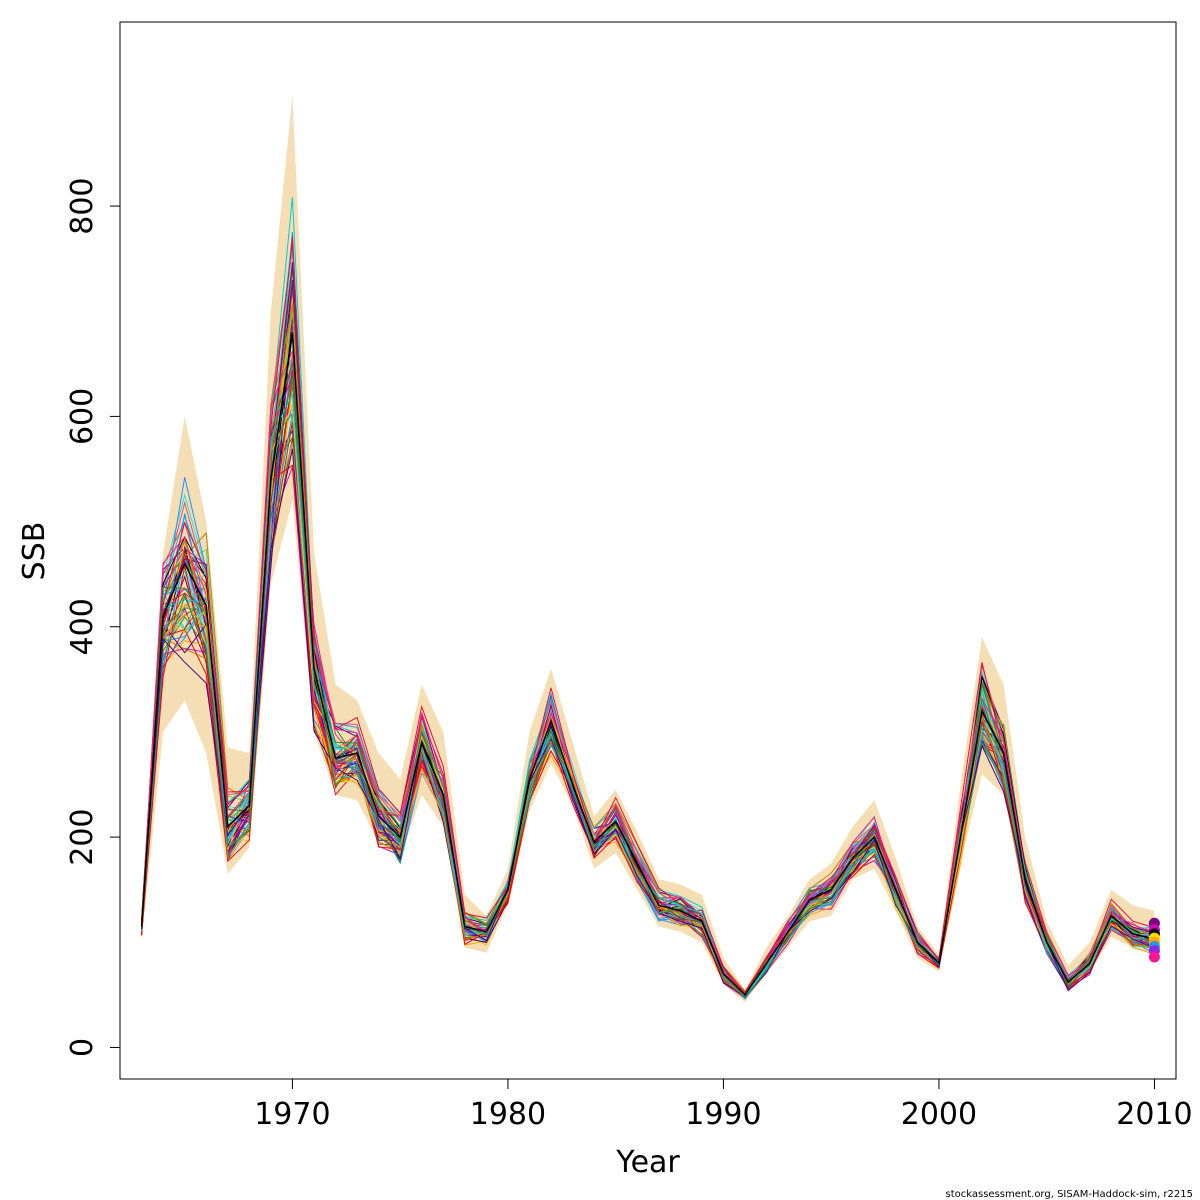  I want to click on y-axis-title: SSB, so click(34, 551).